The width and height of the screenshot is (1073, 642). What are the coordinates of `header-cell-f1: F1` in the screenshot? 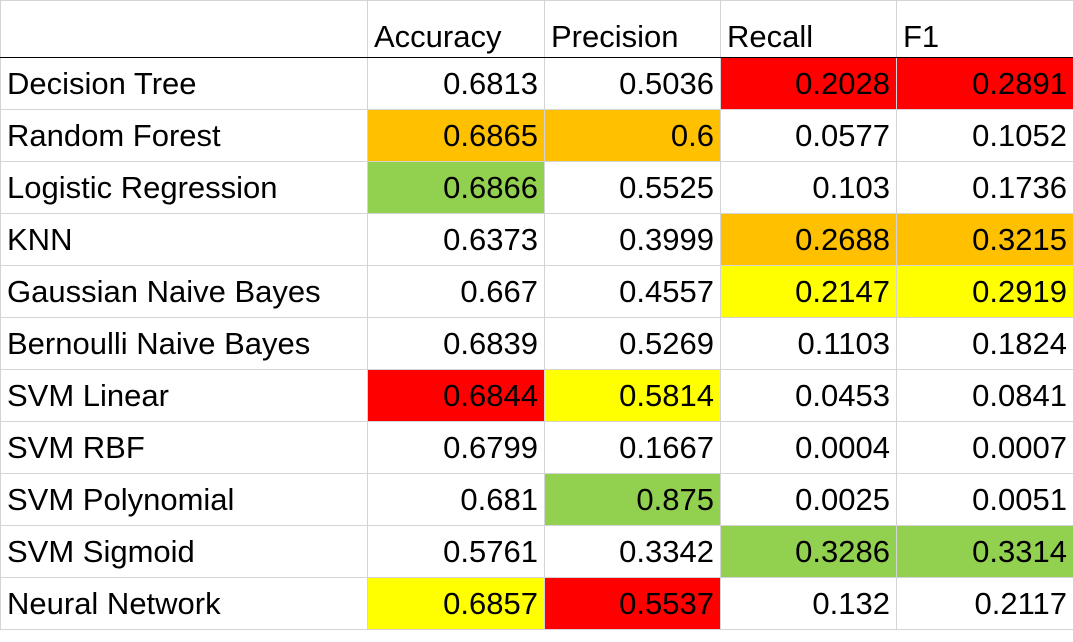 It's located at (984, 29).